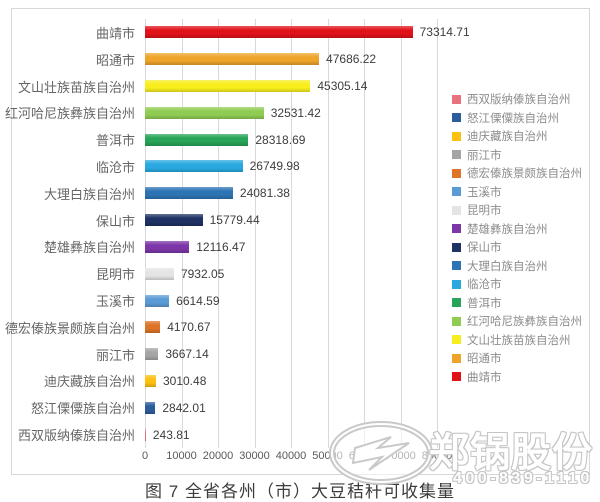 The width and height of the screenshot is (600, 502). Describe the element at coordinates (517, 118) in the screenshot. I see `legend-item: 怒江傈僳族自治州` at that location.